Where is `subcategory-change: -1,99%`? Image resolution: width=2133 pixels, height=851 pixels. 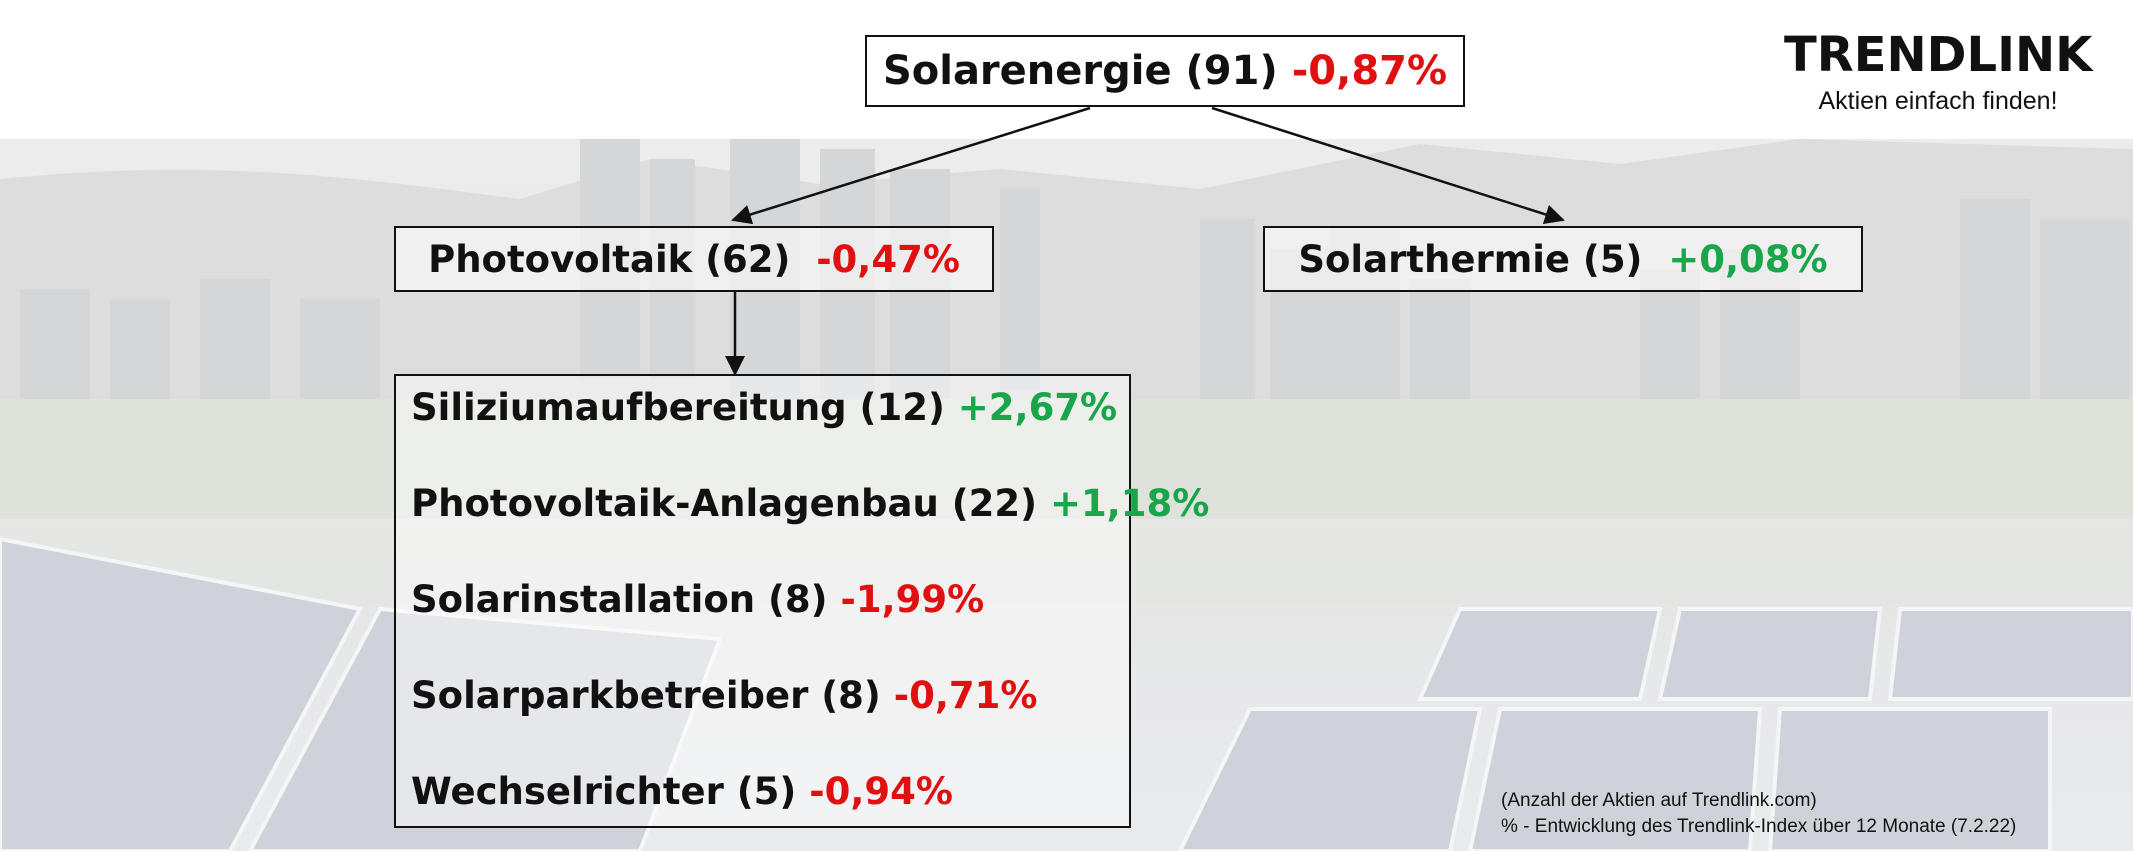 subcategory-change: -1,99% is located at coordinates (912, 599).